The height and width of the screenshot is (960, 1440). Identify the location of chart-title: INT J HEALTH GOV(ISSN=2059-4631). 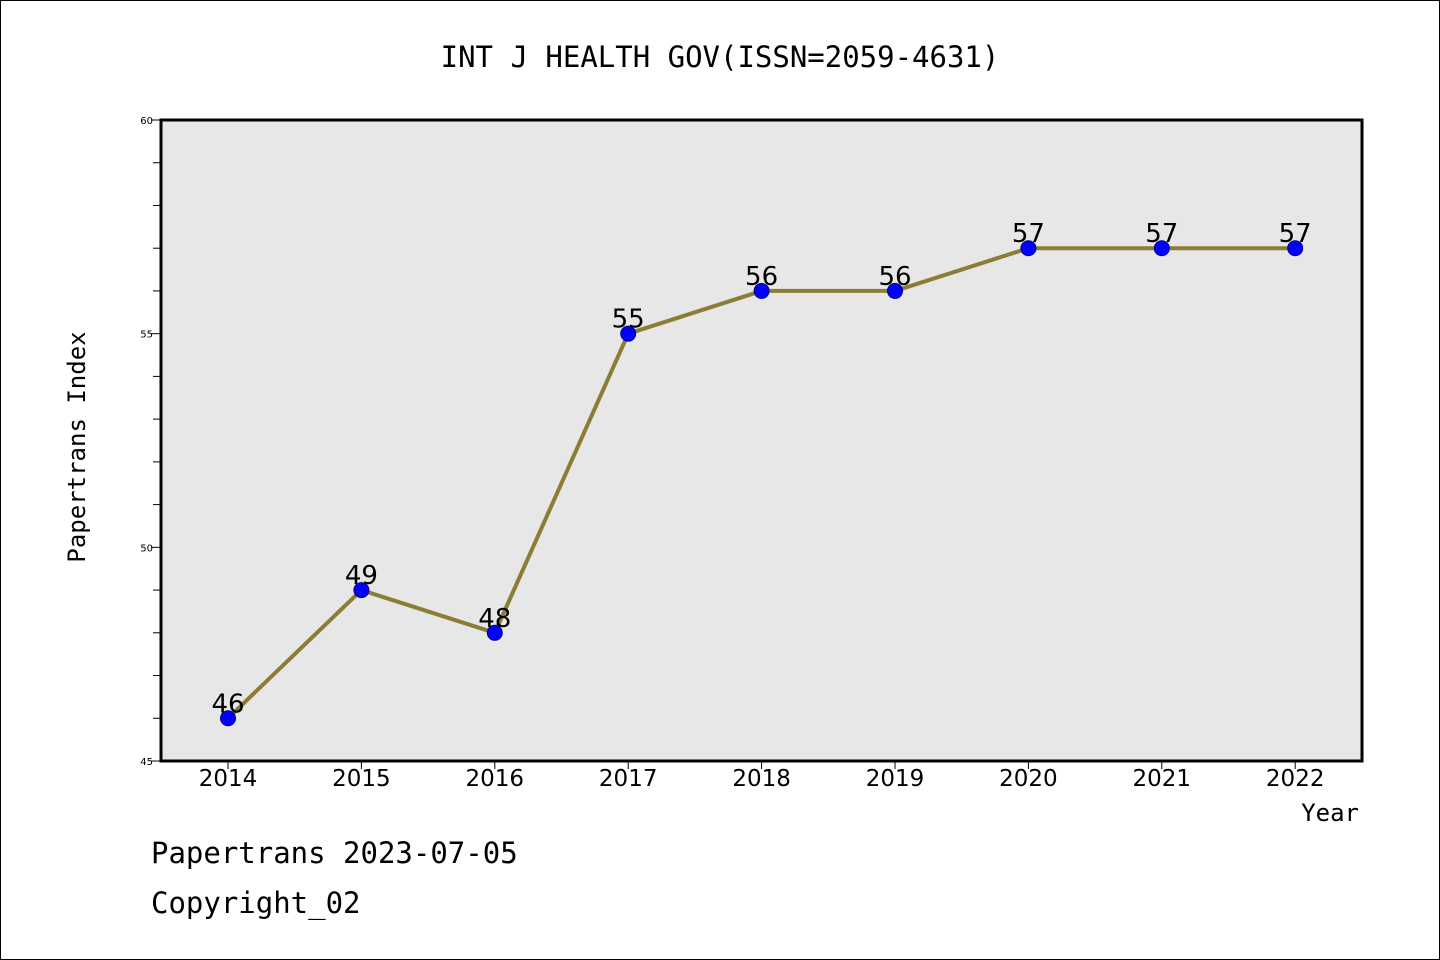
(720, 57).